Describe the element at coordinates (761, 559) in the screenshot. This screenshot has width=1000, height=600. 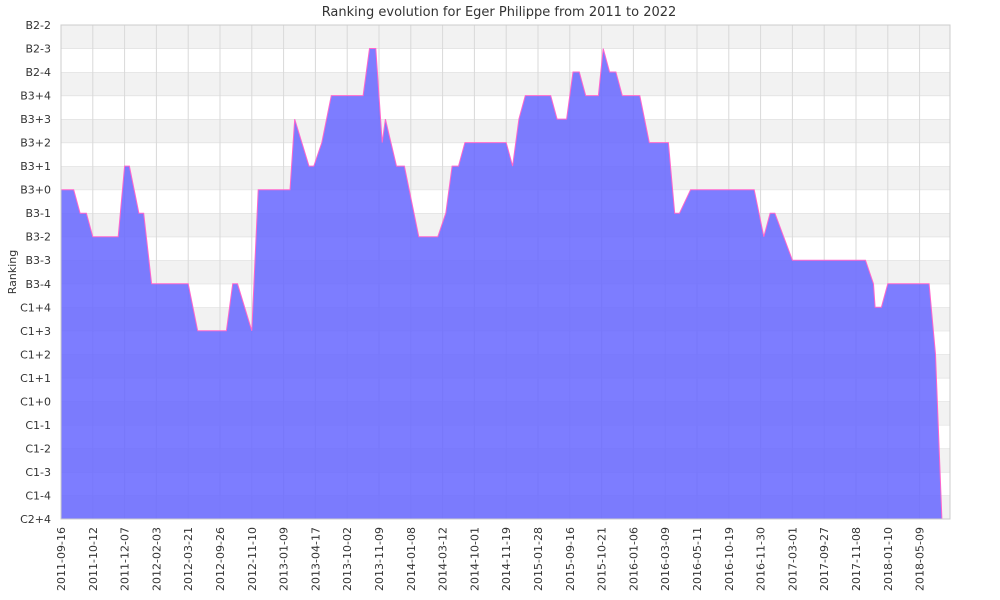
I see `x-tick-label: 2016-11-30` at that location.